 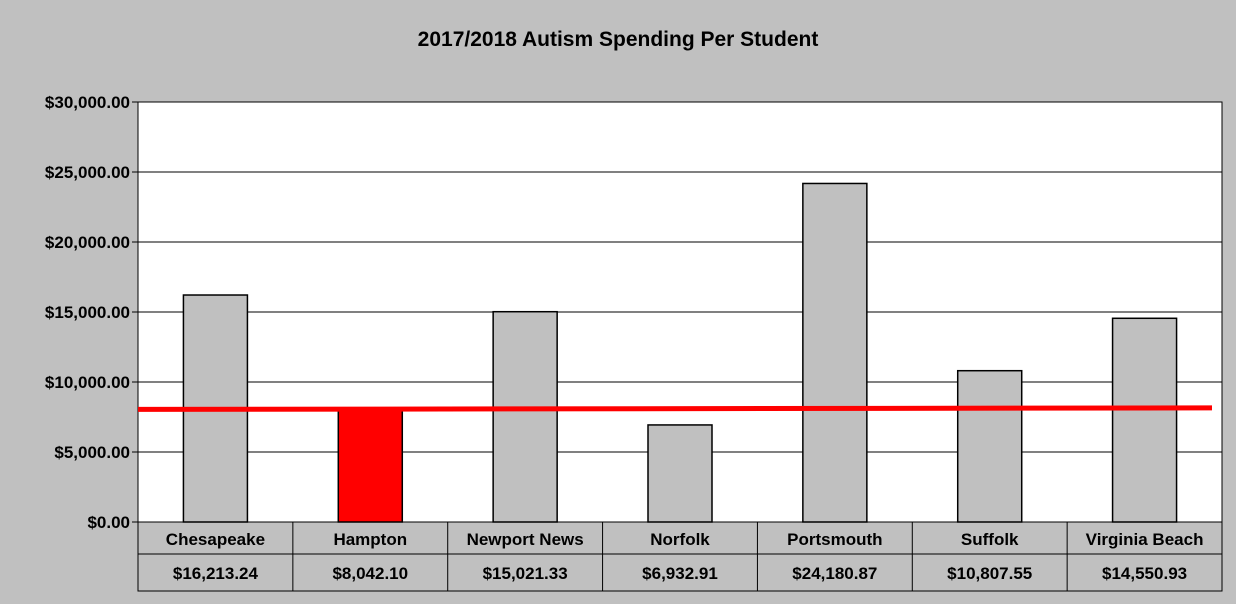 I want to click on category-label: Portsmouth, so click(x=834, y=539).